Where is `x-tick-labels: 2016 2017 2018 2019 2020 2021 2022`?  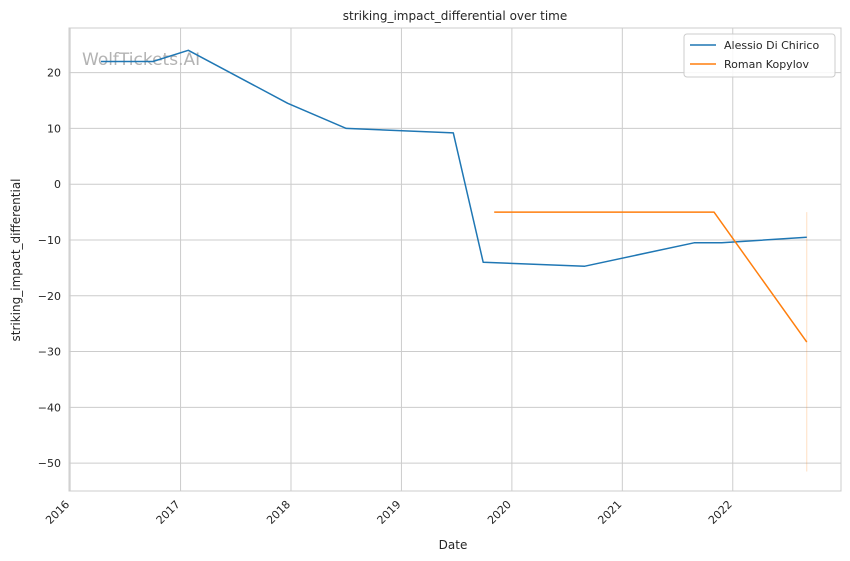 x-tick-labels: 2016 2017 2018 2019 2020 2021 2022 is located at coordinates (389, 512).